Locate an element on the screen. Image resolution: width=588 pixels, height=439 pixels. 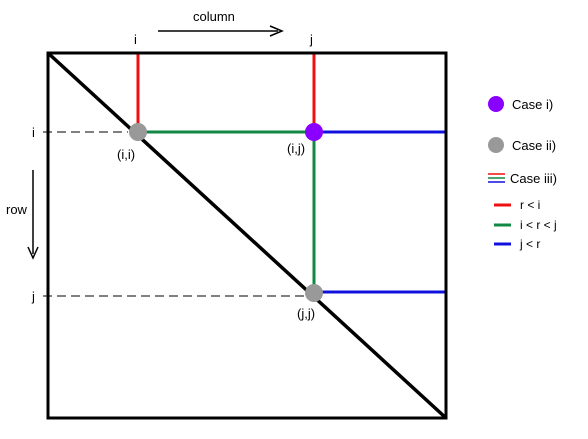
row-j-label: j is located at coordinates (33, 296).